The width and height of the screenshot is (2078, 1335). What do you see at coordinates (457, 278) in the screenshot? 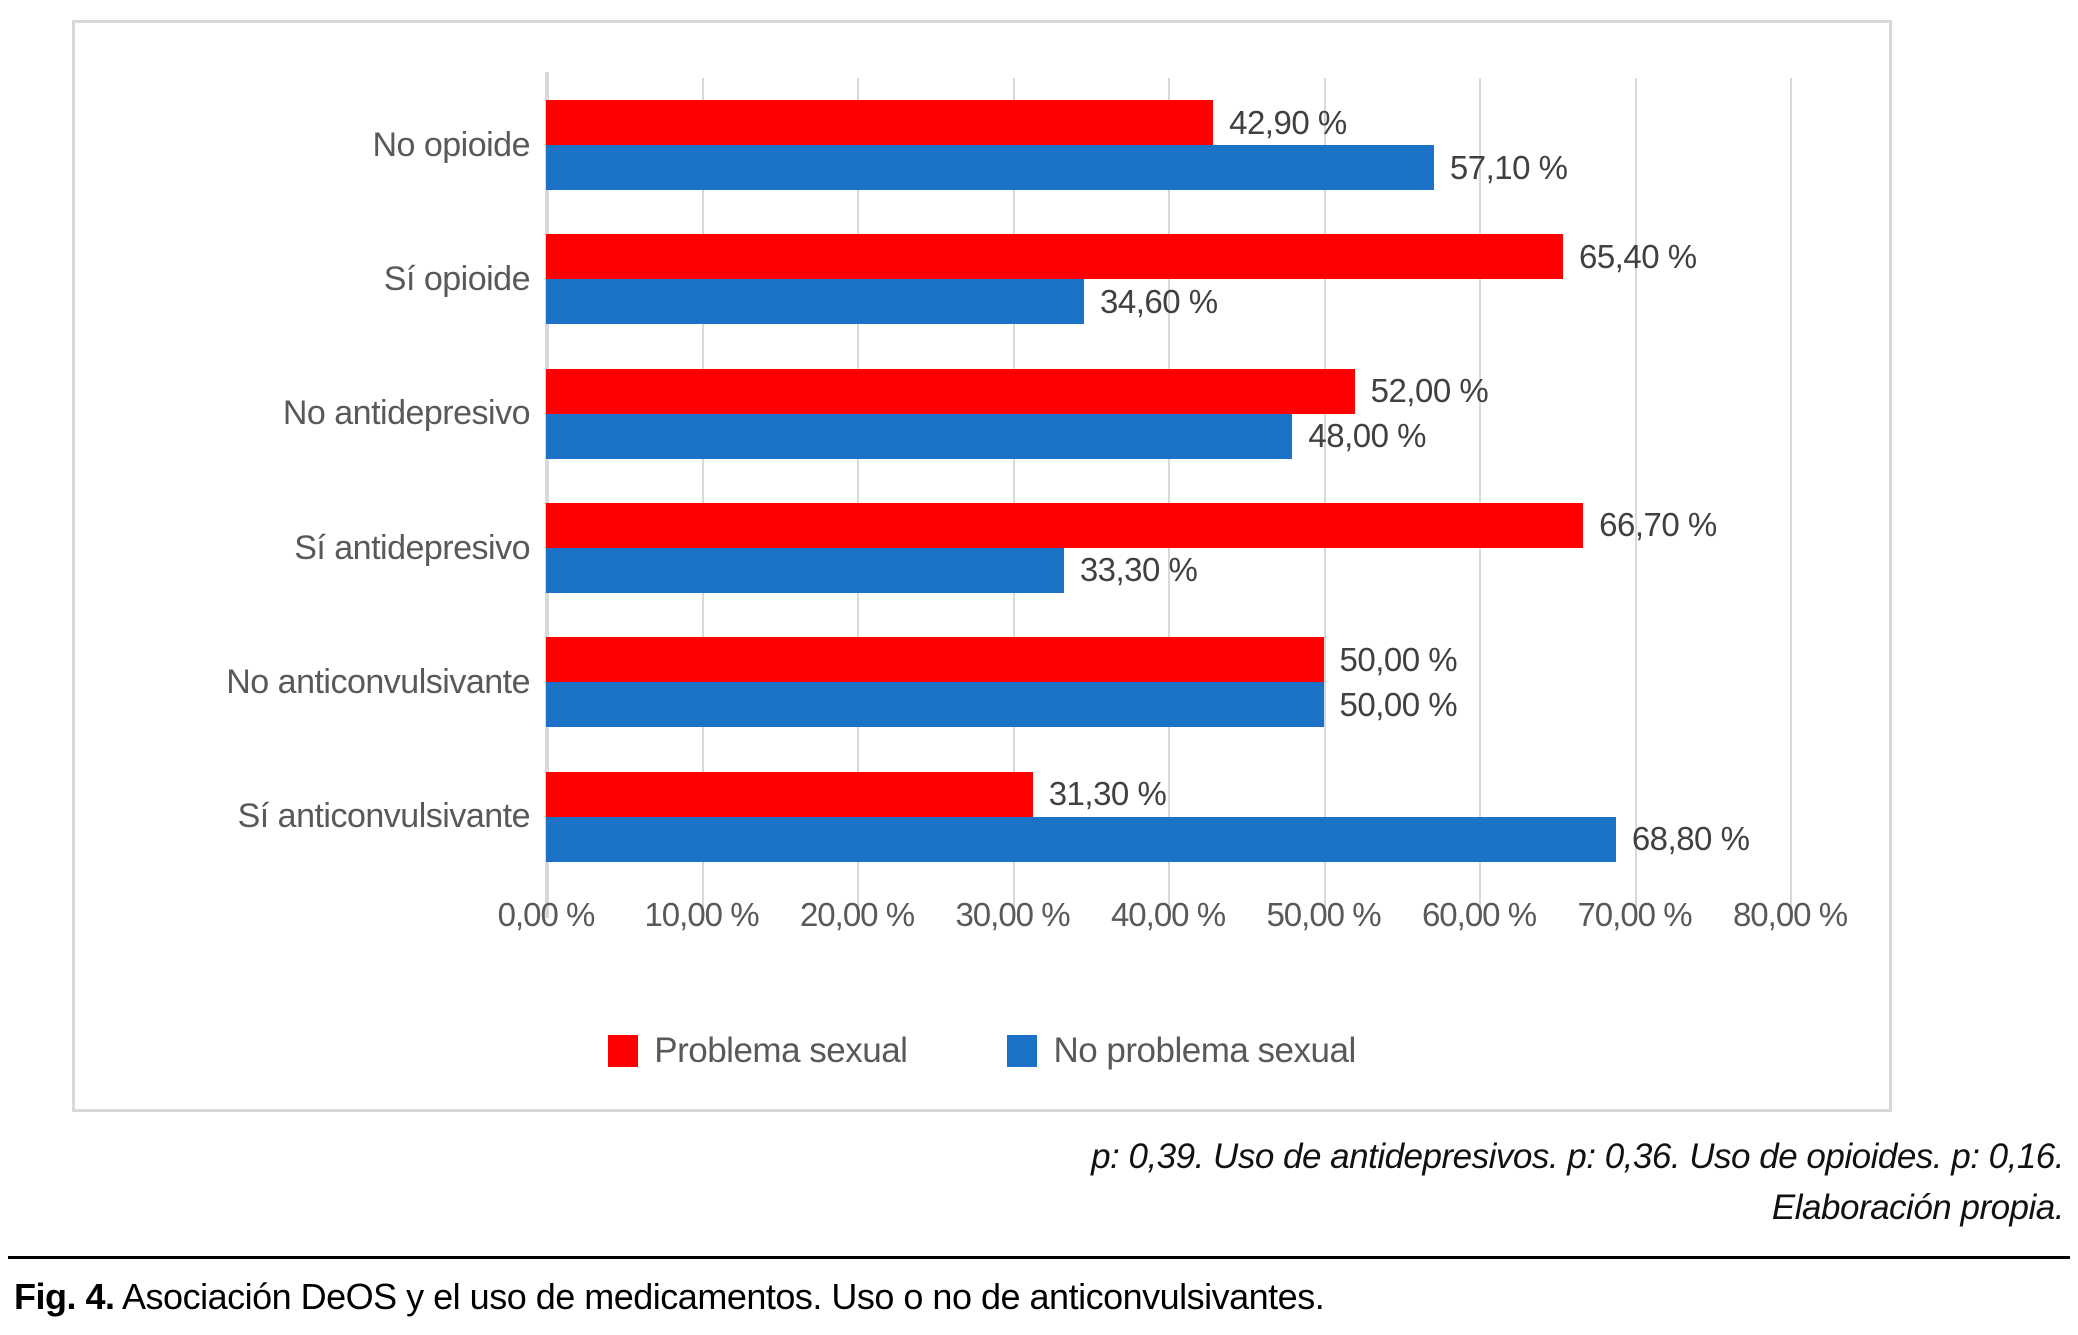
I see `category-label: Sí opioide` at bounding box center [457, 278].